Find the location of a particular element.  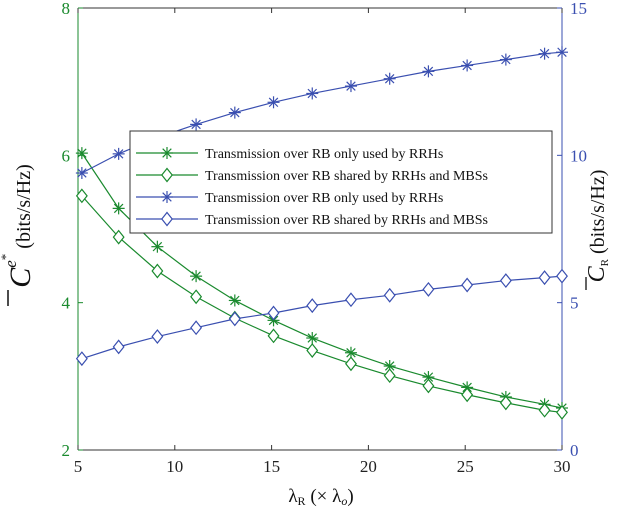

left-axis-label-sup2: * is located at coordinates (6, 257).